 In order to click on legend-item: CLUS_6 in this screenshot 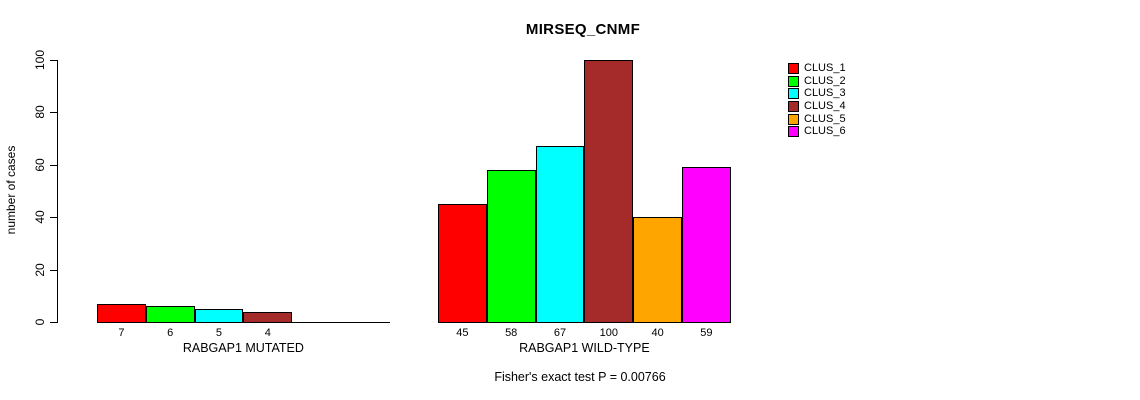, I will do `click(817, 131)`.